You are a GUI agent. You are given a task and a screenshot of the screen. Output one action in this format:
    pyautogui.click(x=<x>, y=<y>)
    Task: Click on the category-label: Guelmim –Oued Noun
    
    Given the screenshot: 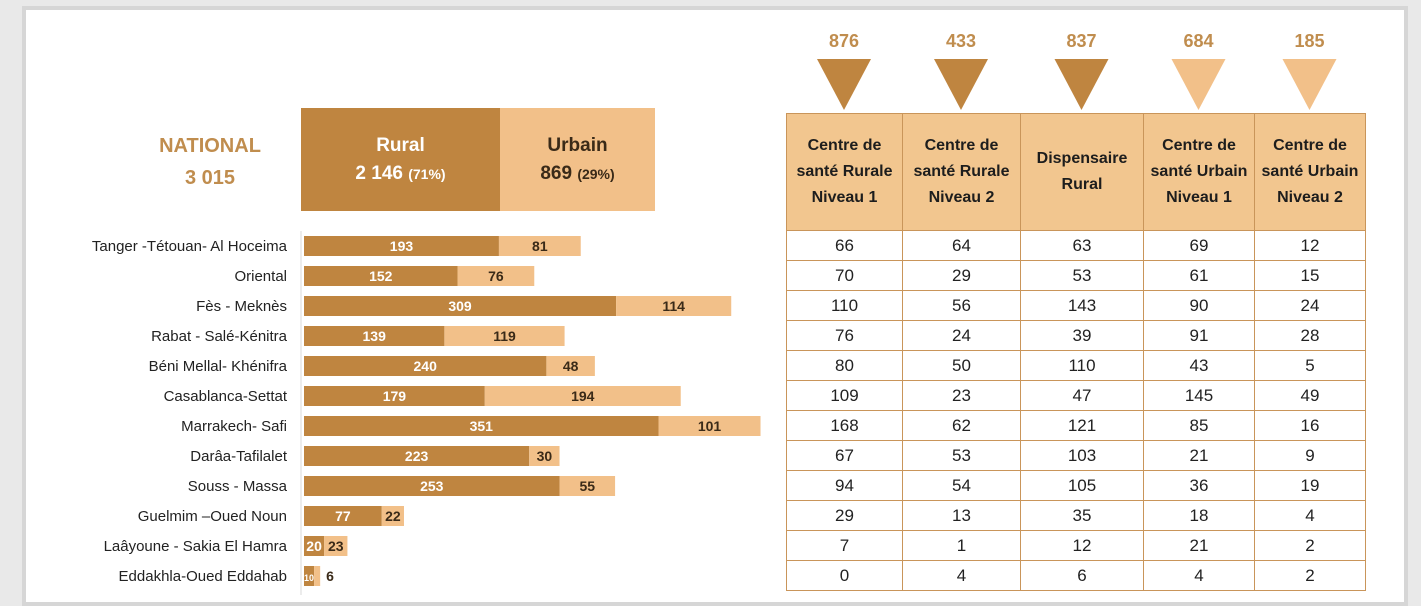 What is the action you would take?
    pyautogui.click(x=212, y=516)
    